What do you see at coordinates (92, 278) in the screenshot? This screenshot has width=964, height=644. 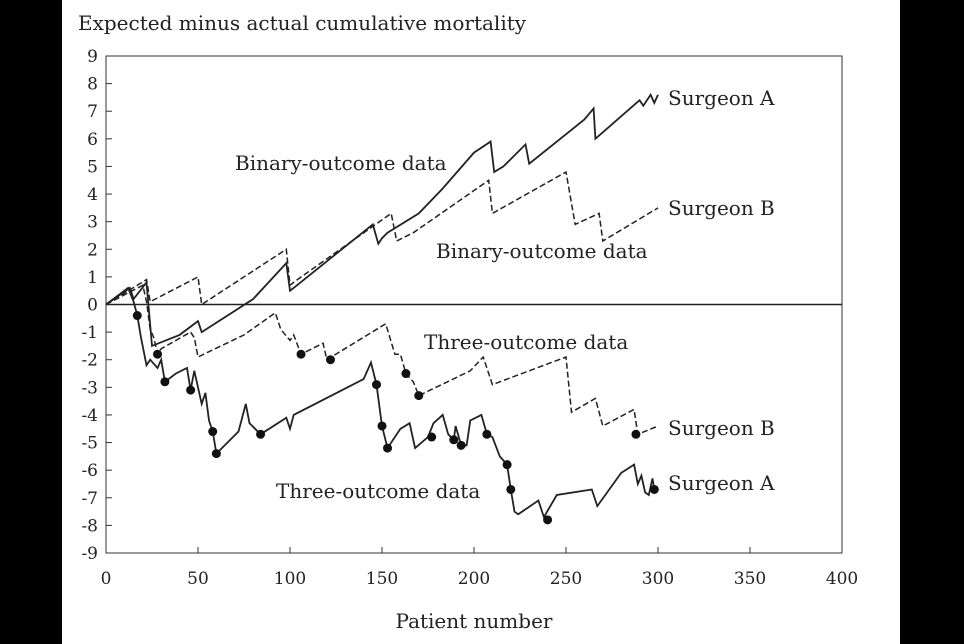 I see `y-tick-label: 1` at bounding box center [92, 278].